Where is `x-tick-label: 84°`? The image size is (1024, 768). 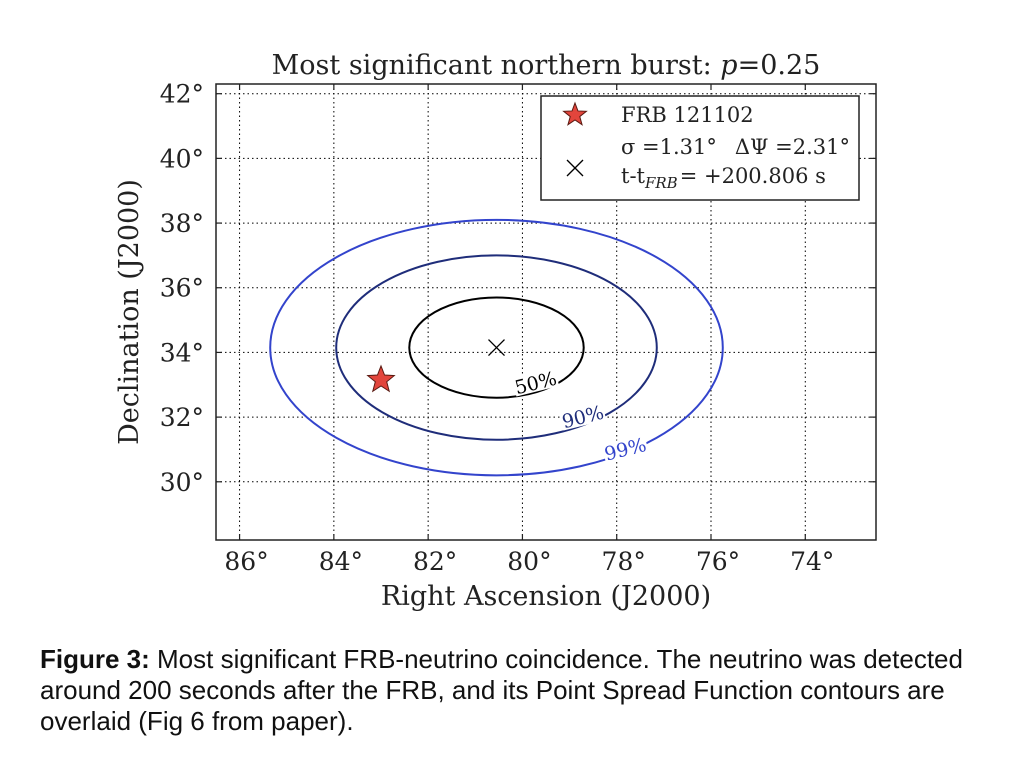 x-tick-label: 84° is located at coordinates (341, 561).